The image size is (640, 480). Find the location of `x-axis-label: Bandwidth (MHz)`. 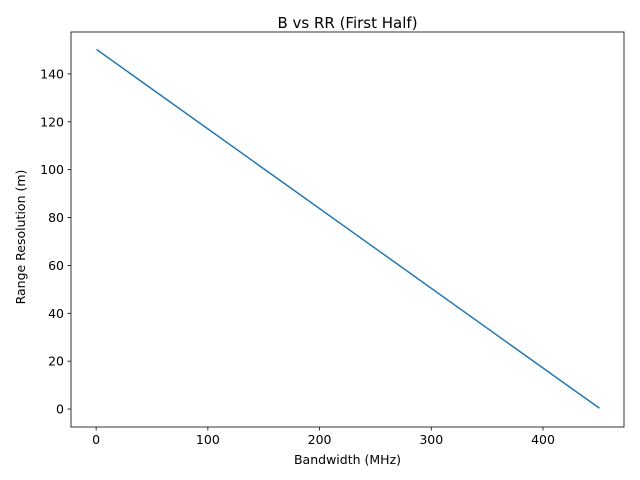

x-axis-label: Bandwidth (MHz) is located at coordinates (347, 459).